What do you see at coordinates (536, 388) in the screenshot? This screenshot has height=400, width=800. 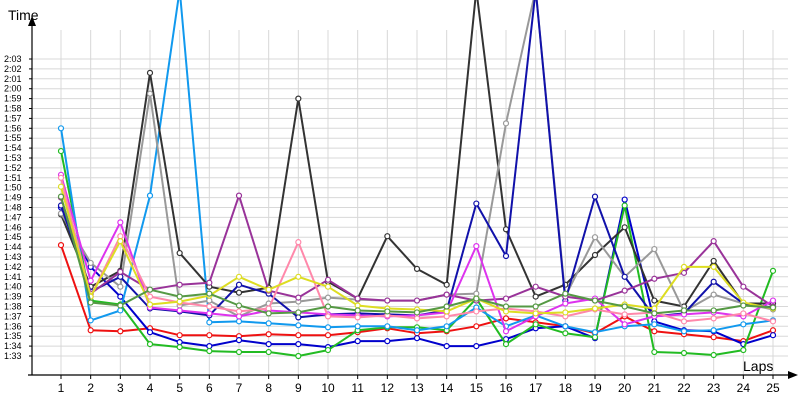 I see `x-tick-label: 17` at bounding box center [536, 388].